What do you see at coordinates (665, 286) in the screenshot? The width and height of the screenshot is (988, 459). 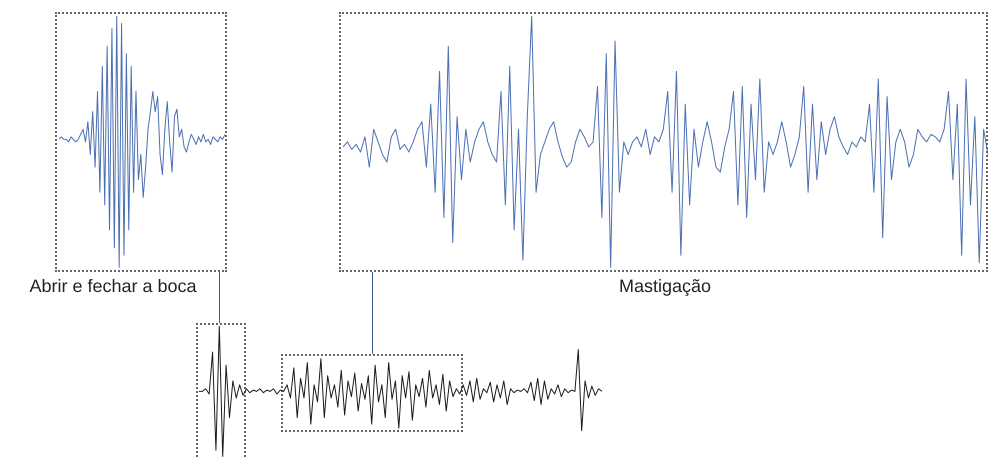 I see `x-axis-title: Mastigação` at bounding box center [665, 286].